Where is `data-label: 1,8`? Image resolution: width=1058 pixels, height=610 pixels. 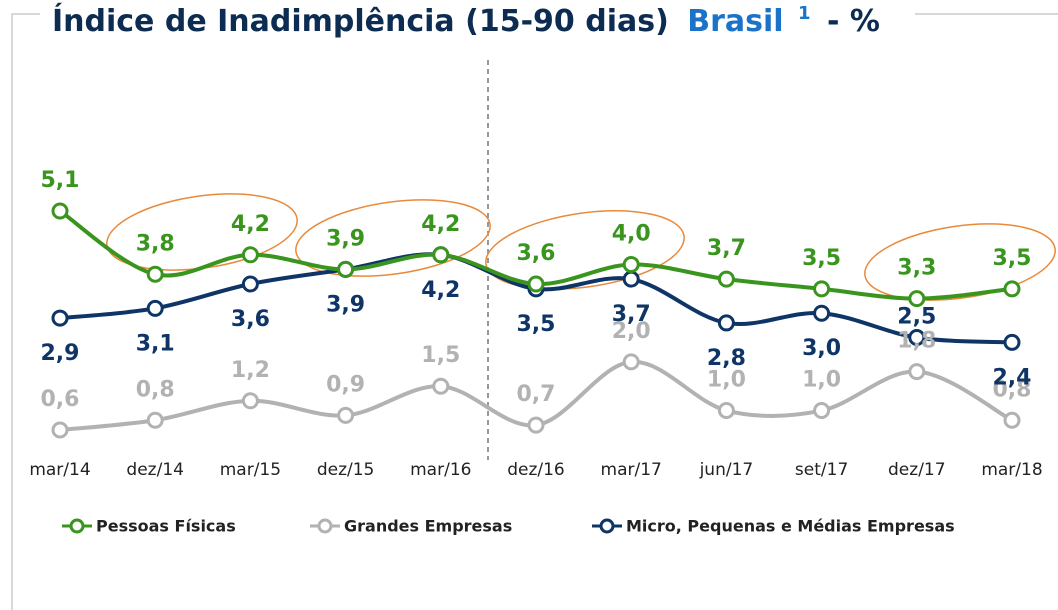
data-label: 1,8 is located at coordinates (916, 341).